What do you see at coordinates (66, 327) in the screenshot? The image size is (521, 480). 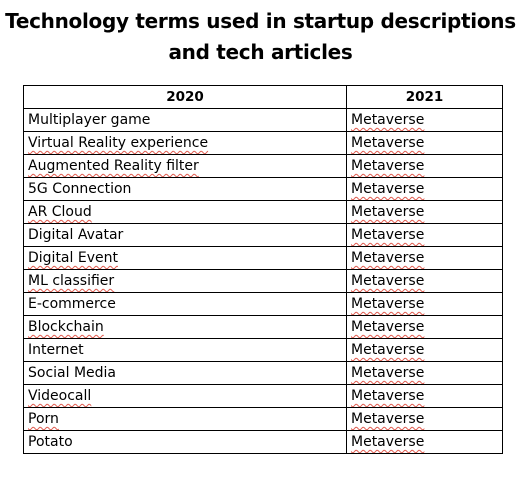 I see `cell-text: Blockchain` at bounding box center [66, 327].